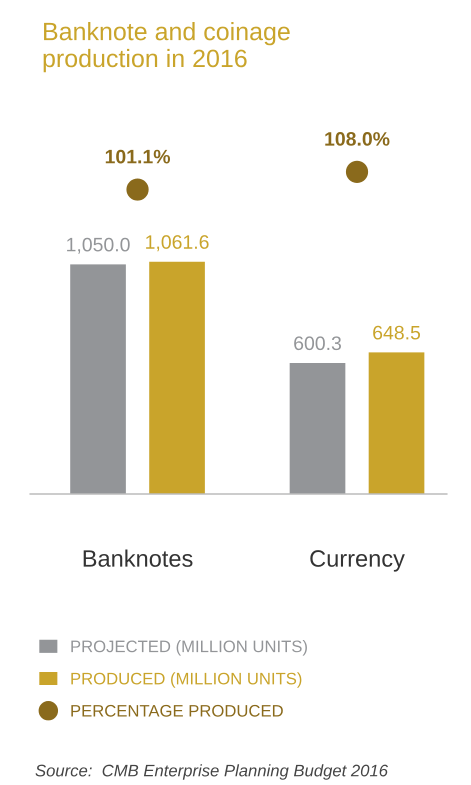  What do you see at coordinates (211, 772) in the screenshot?
I see `source-note: Source: CMB Enterprise Planning Budget 2016` at bounding box center [211, 772].